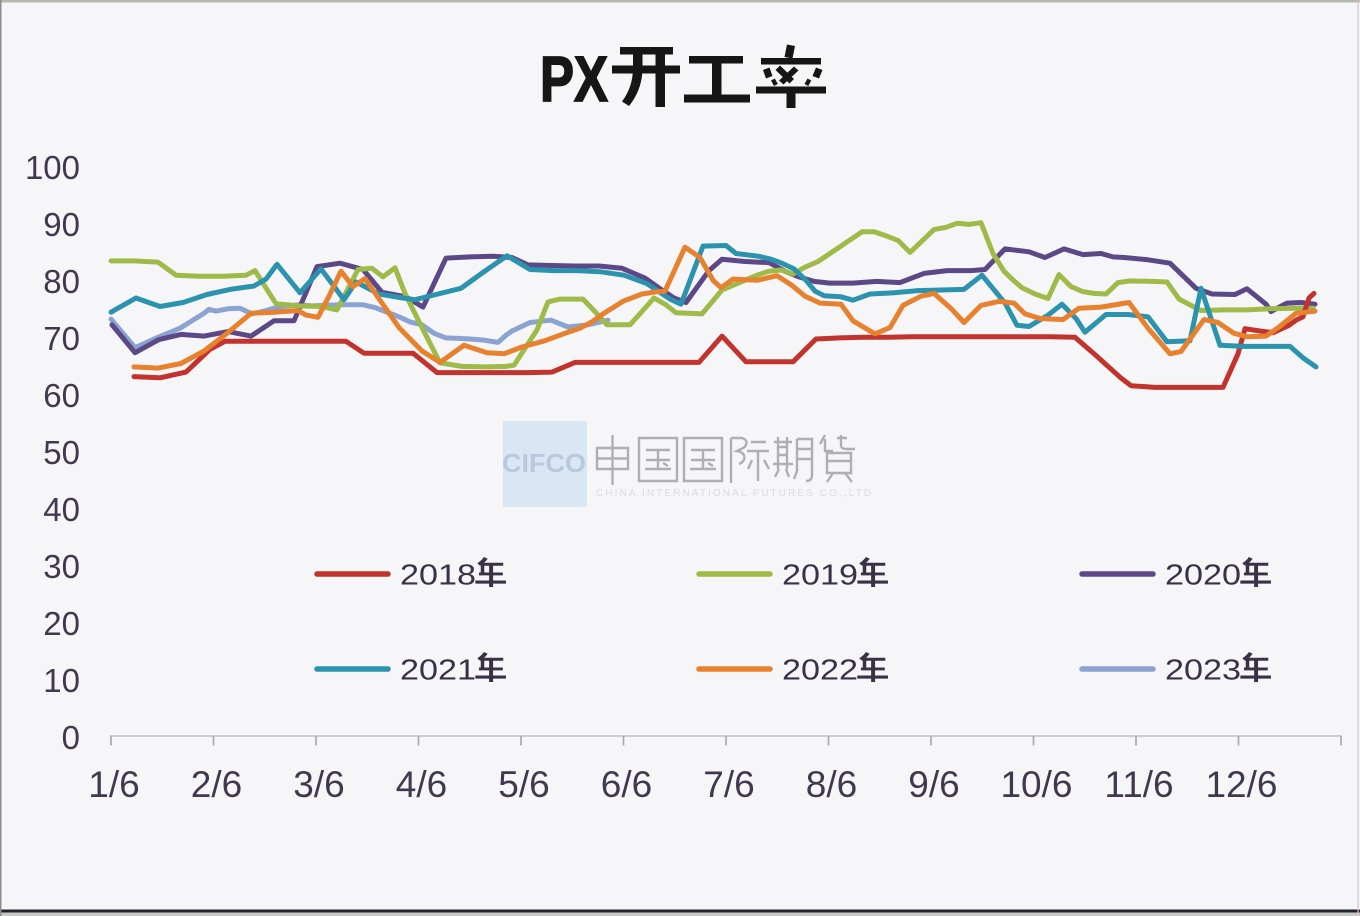 The image size is (1360, 916). Describe the element at coordinates (61, 338) in the screenshot. I see `svg-text: 70` at that location.